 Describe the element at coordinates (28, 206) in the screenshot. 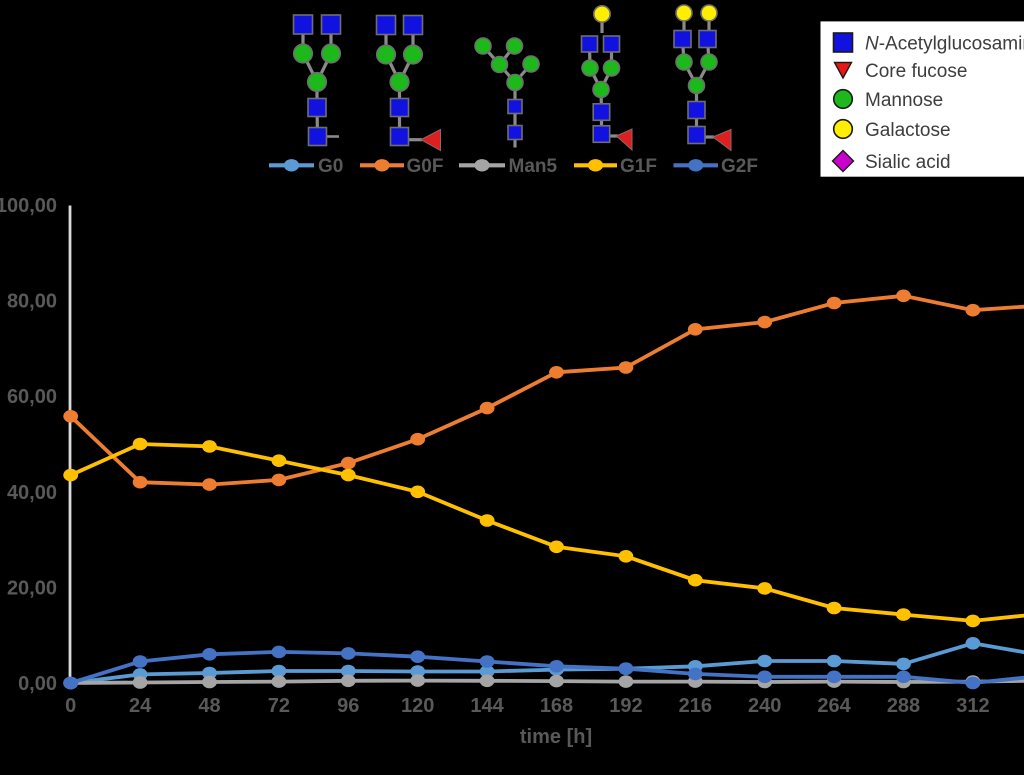

I see `svg-text: 100,00` at that location.